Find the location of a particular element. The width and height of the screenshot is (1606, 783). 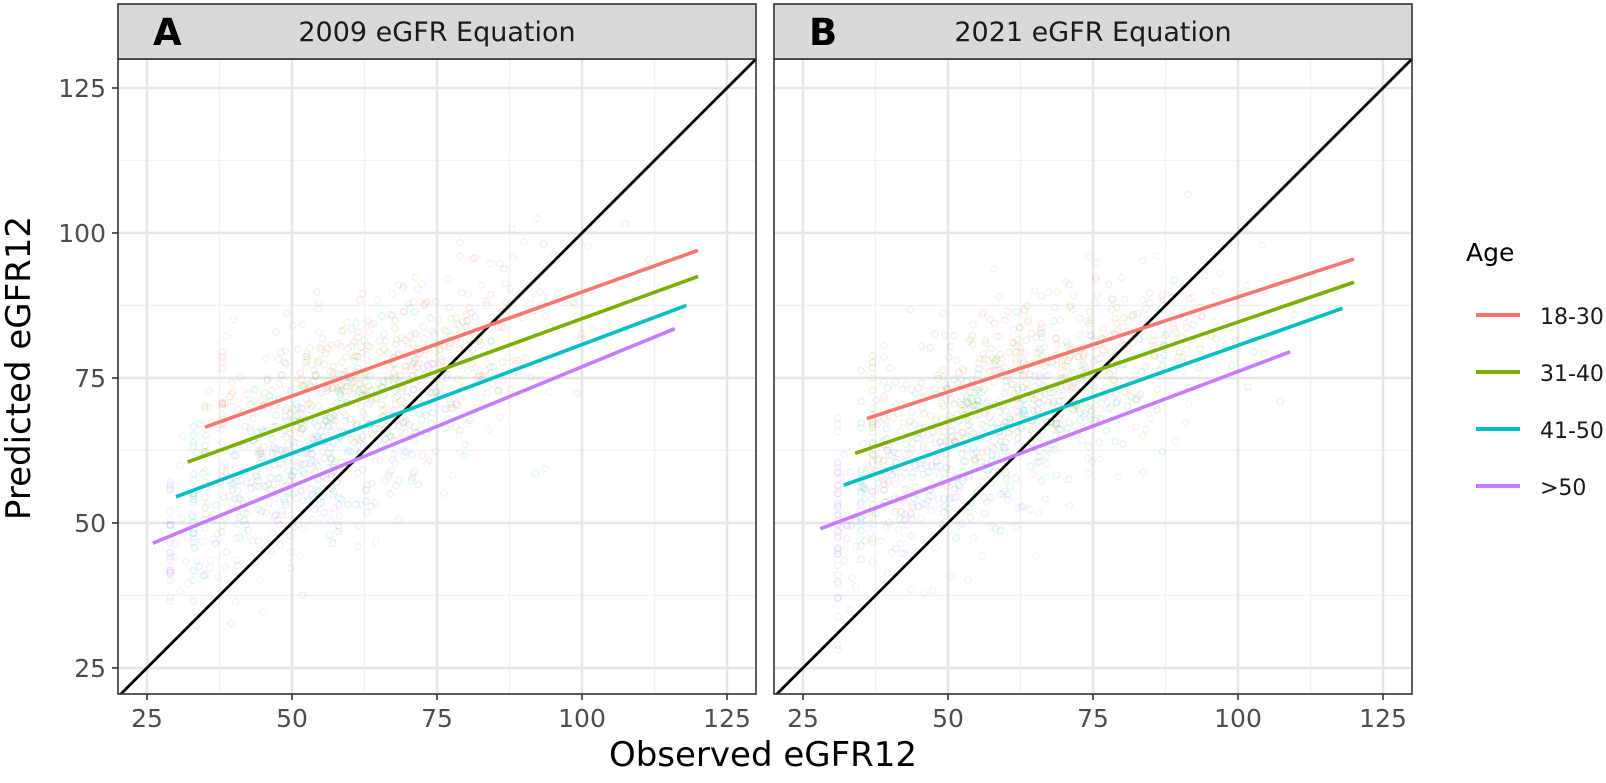

y-tick-label: 100 is located at coordinates (82, 233).